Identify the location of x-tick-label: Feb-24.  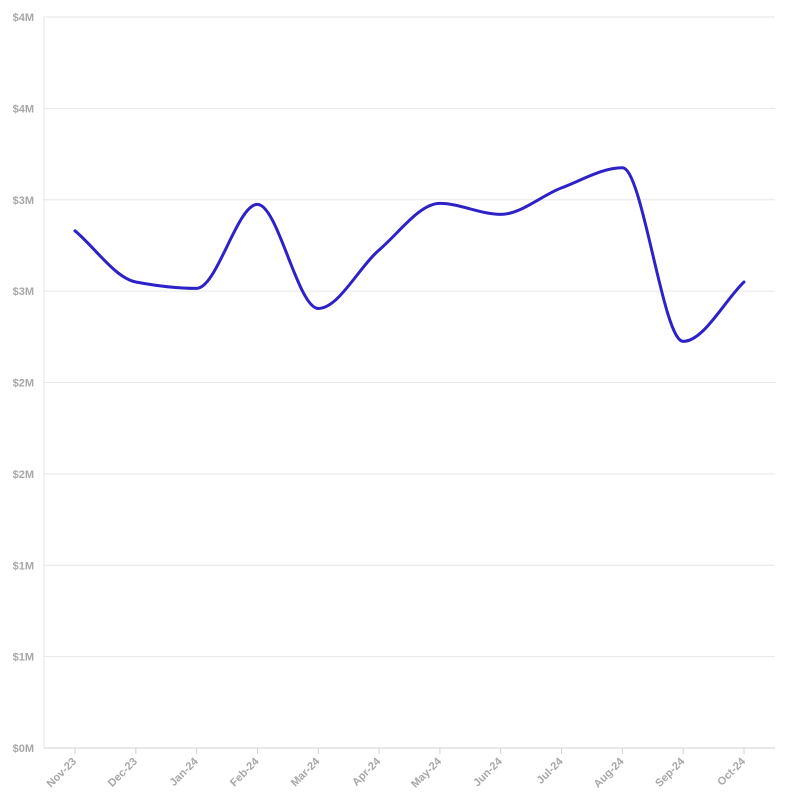
(245, 772).